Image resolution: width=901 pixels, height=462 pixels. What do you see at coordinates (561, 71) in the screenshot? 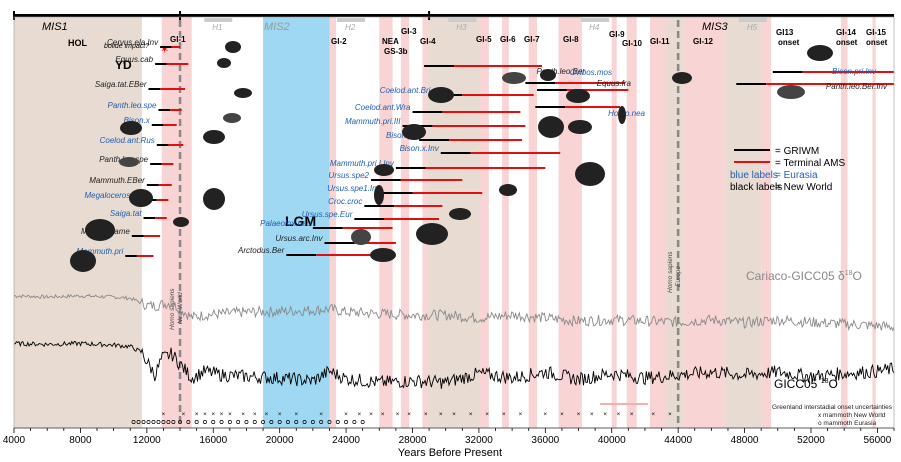
I see `species-label-12: Panth.leo.Ber` at bounding box center [561, 71].